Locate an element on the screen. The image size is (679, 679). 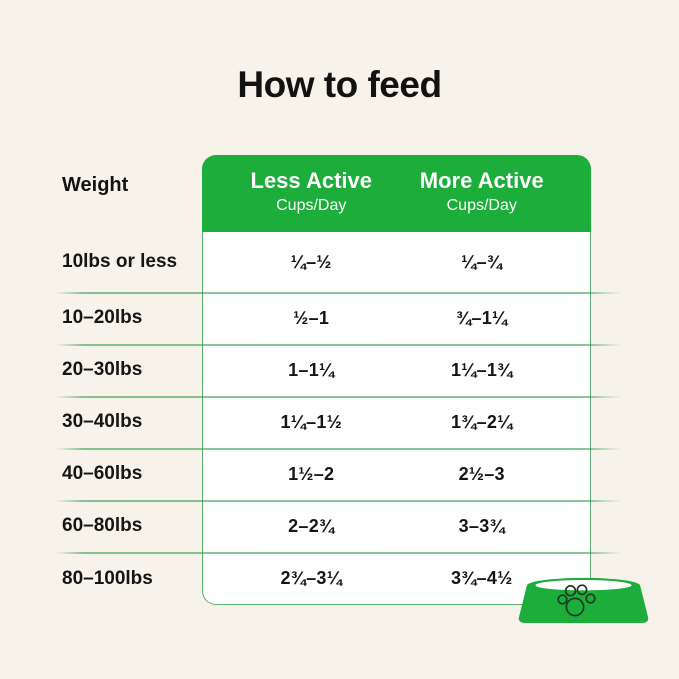
page-title: How to feed is located at coordinates (339, 84).